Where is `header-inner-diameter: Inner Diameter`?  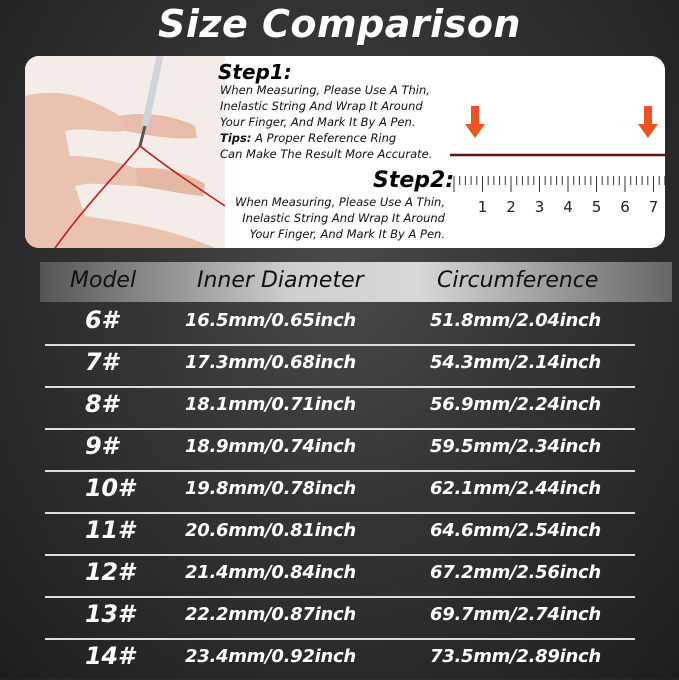
header-inner-diameter: Inner Diameter is located at coordinates (280, 280).